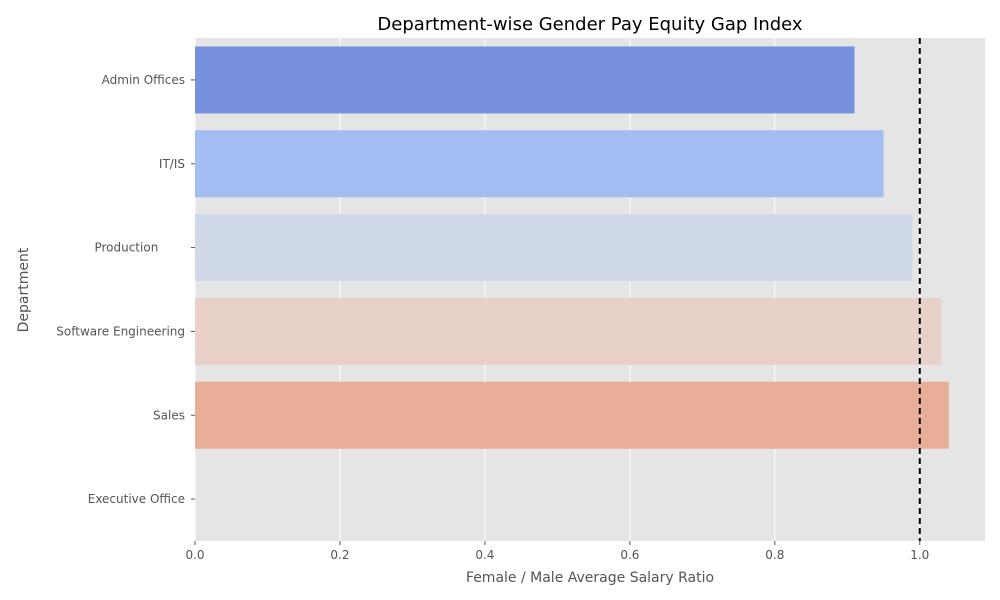  What do you see at coordinates (136, 499) in the screenshot?
I see `y-tick-label: Executive Office` at bounding box center [136, 499].